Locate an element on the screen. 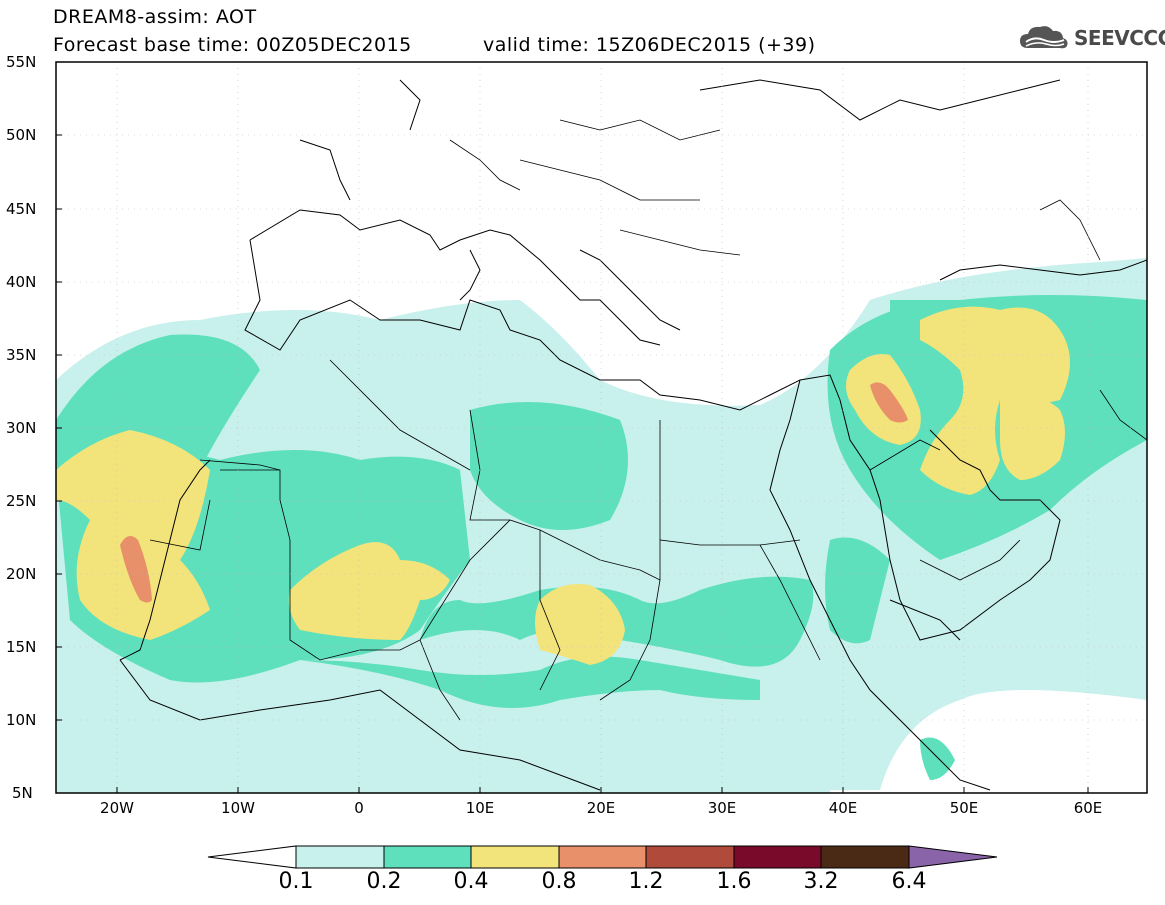 Image resolution: width=1165 pixels, height=905 pixels. lon-label: 60E is located at coordinates (1088, 808).